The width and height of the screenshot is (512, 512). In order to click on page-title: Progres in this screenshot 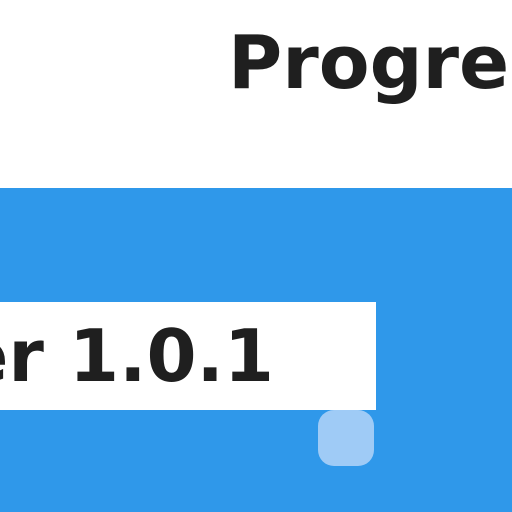, I will do `click(370, 63)`.